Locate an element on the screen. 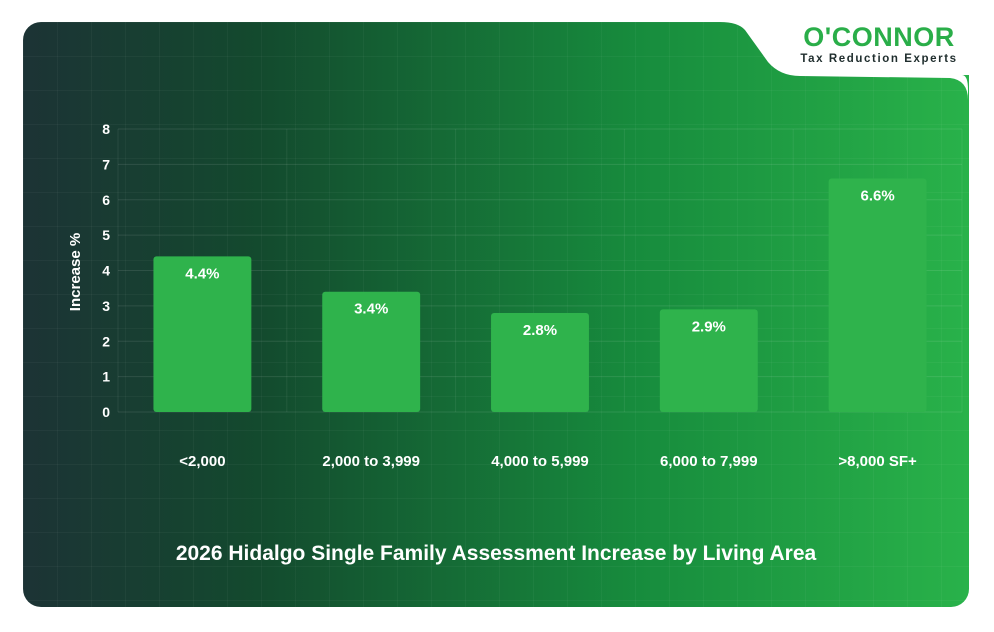 The height and width of the screenshot is (632, 994). data-label: 2.9% is located at coordinates (709, 326).